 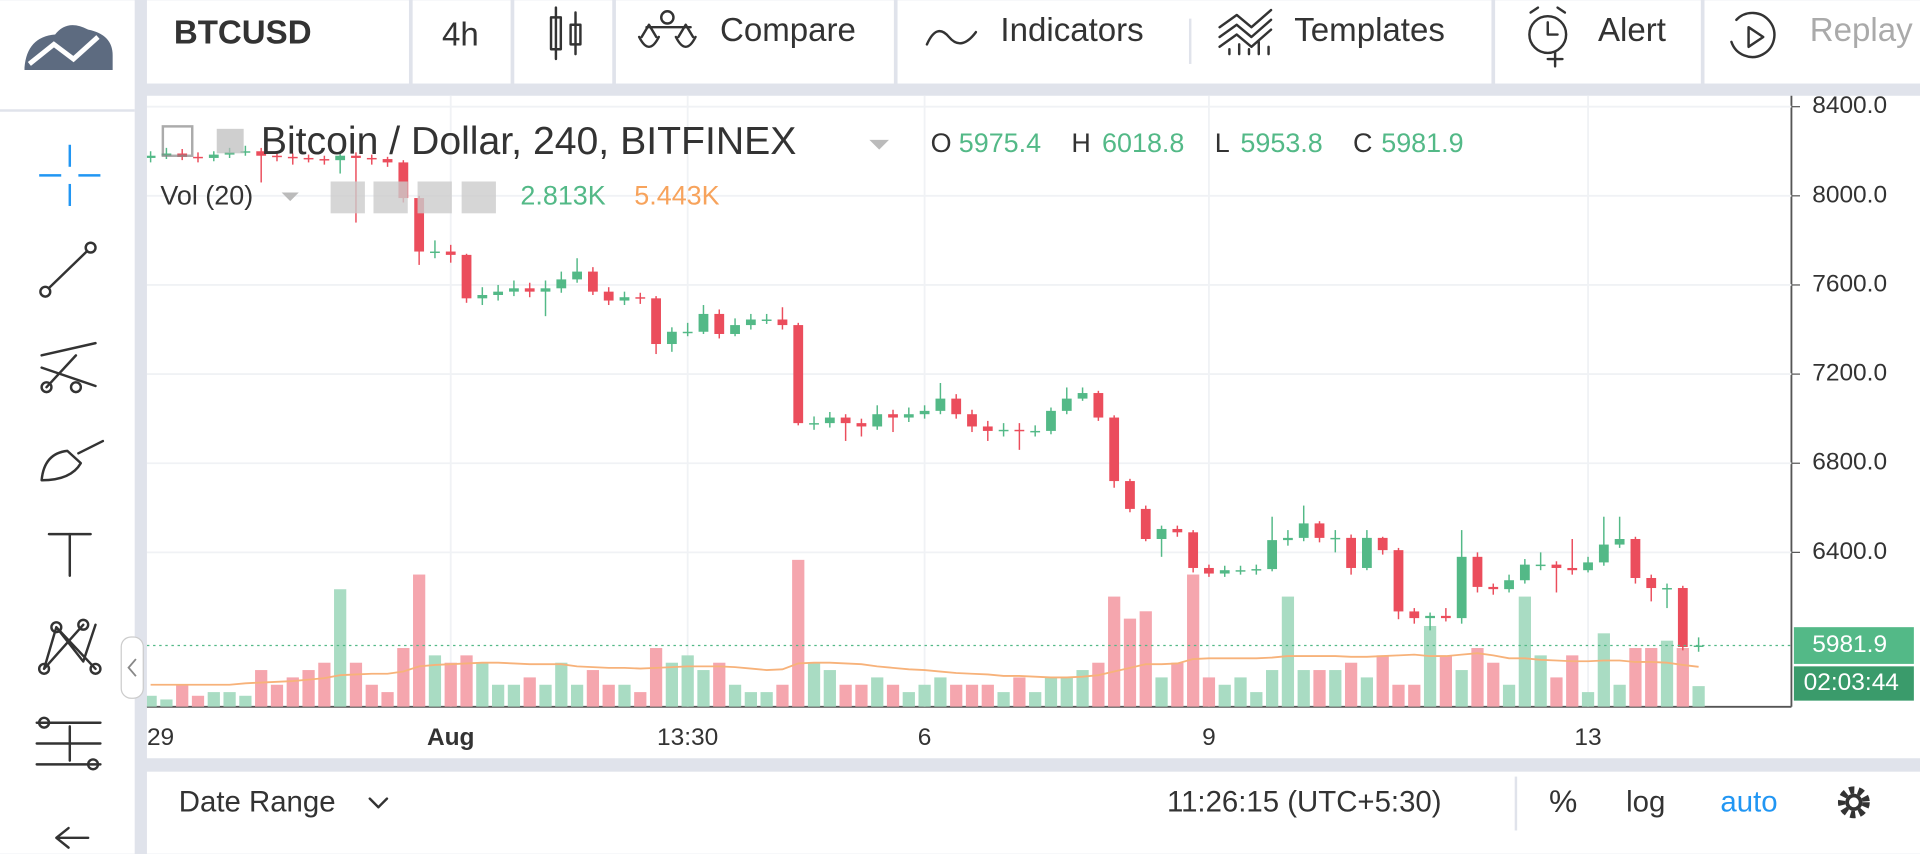 I want to click on alert-box, so click(x=1598, y=42).